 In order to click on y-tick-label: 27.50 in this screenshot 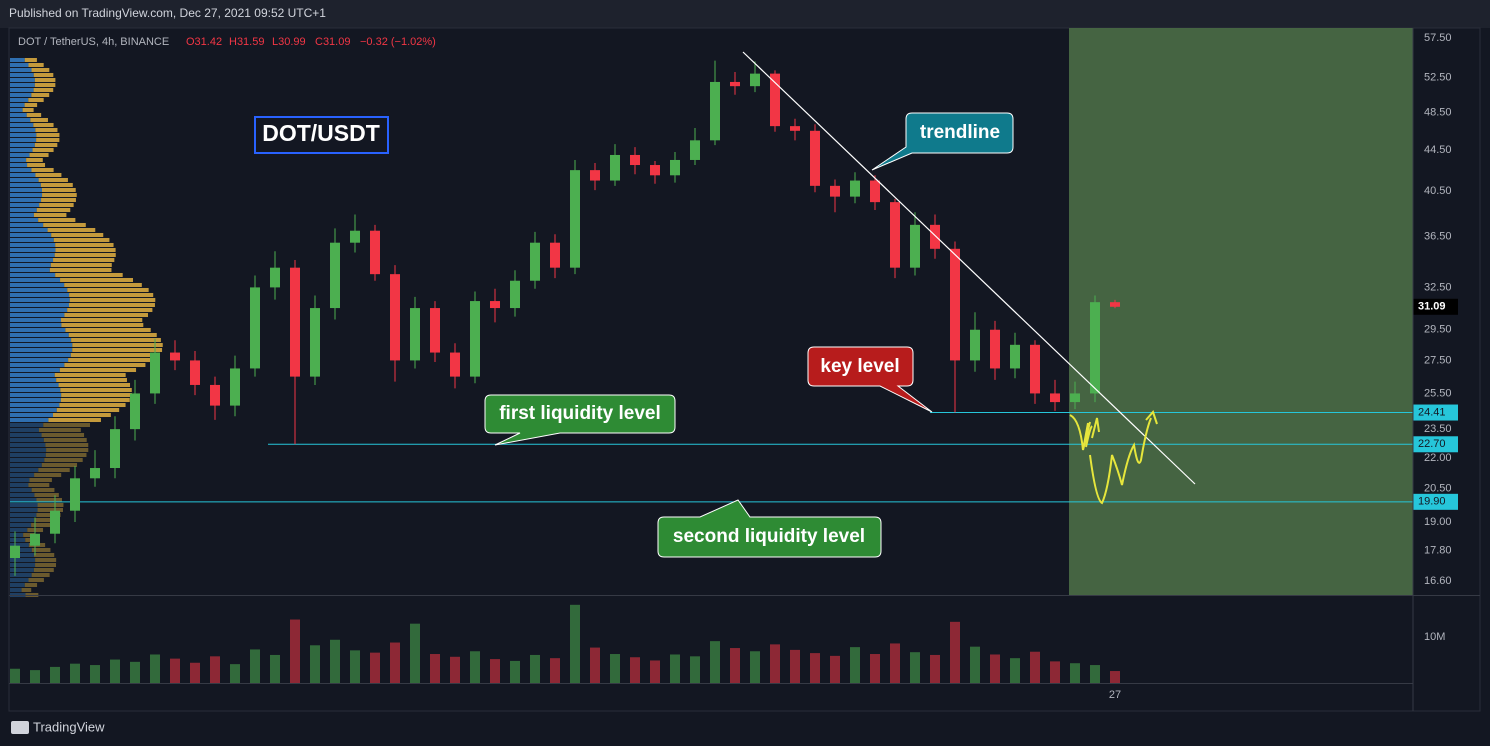, I will do `click(1438, 360)`.